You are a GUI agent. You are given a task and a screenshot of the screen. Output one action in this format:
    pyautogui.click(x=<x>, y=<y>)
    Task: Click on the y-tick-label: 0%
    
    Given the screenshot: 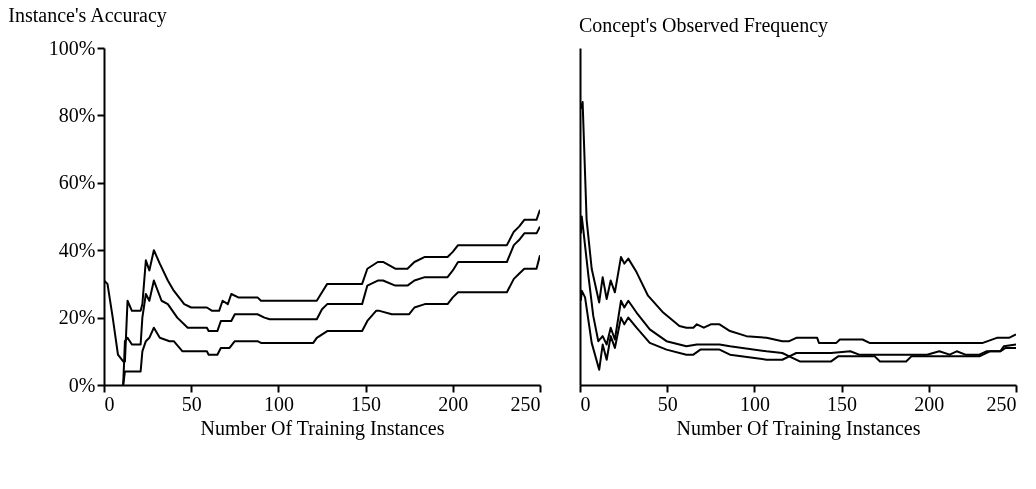 What is the action you would take?
    pyautogui.click(x=82, y=384)
    